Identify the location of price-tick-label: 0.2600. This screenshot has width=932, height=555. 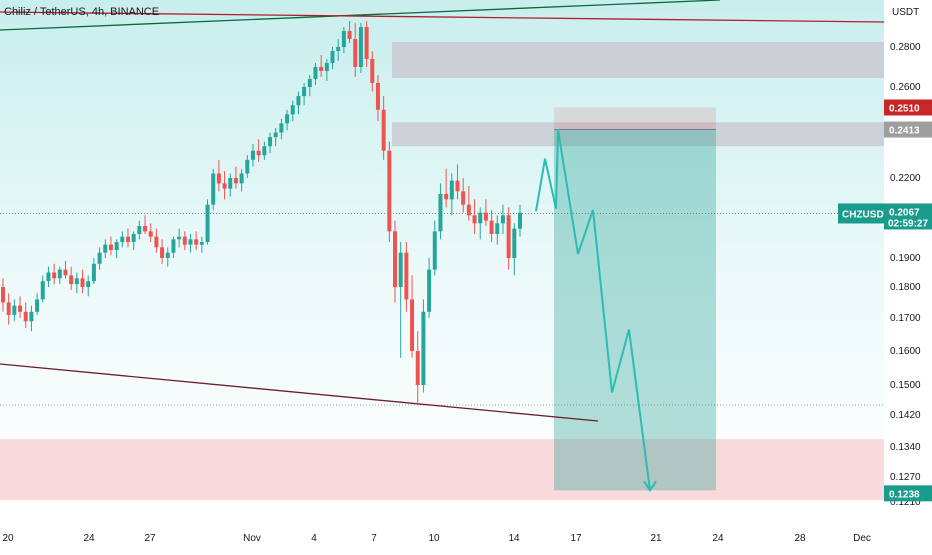
(905, 87).